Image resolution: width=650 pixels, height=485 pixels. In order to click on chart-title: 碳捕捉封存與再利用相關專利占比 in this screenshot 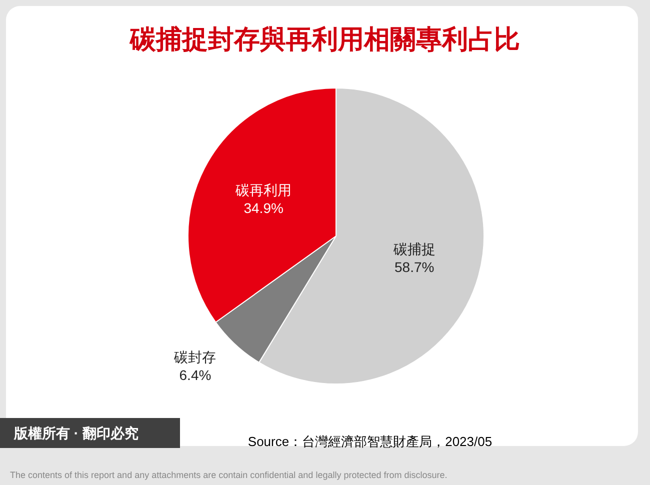, I will do `click(324, 39)`.